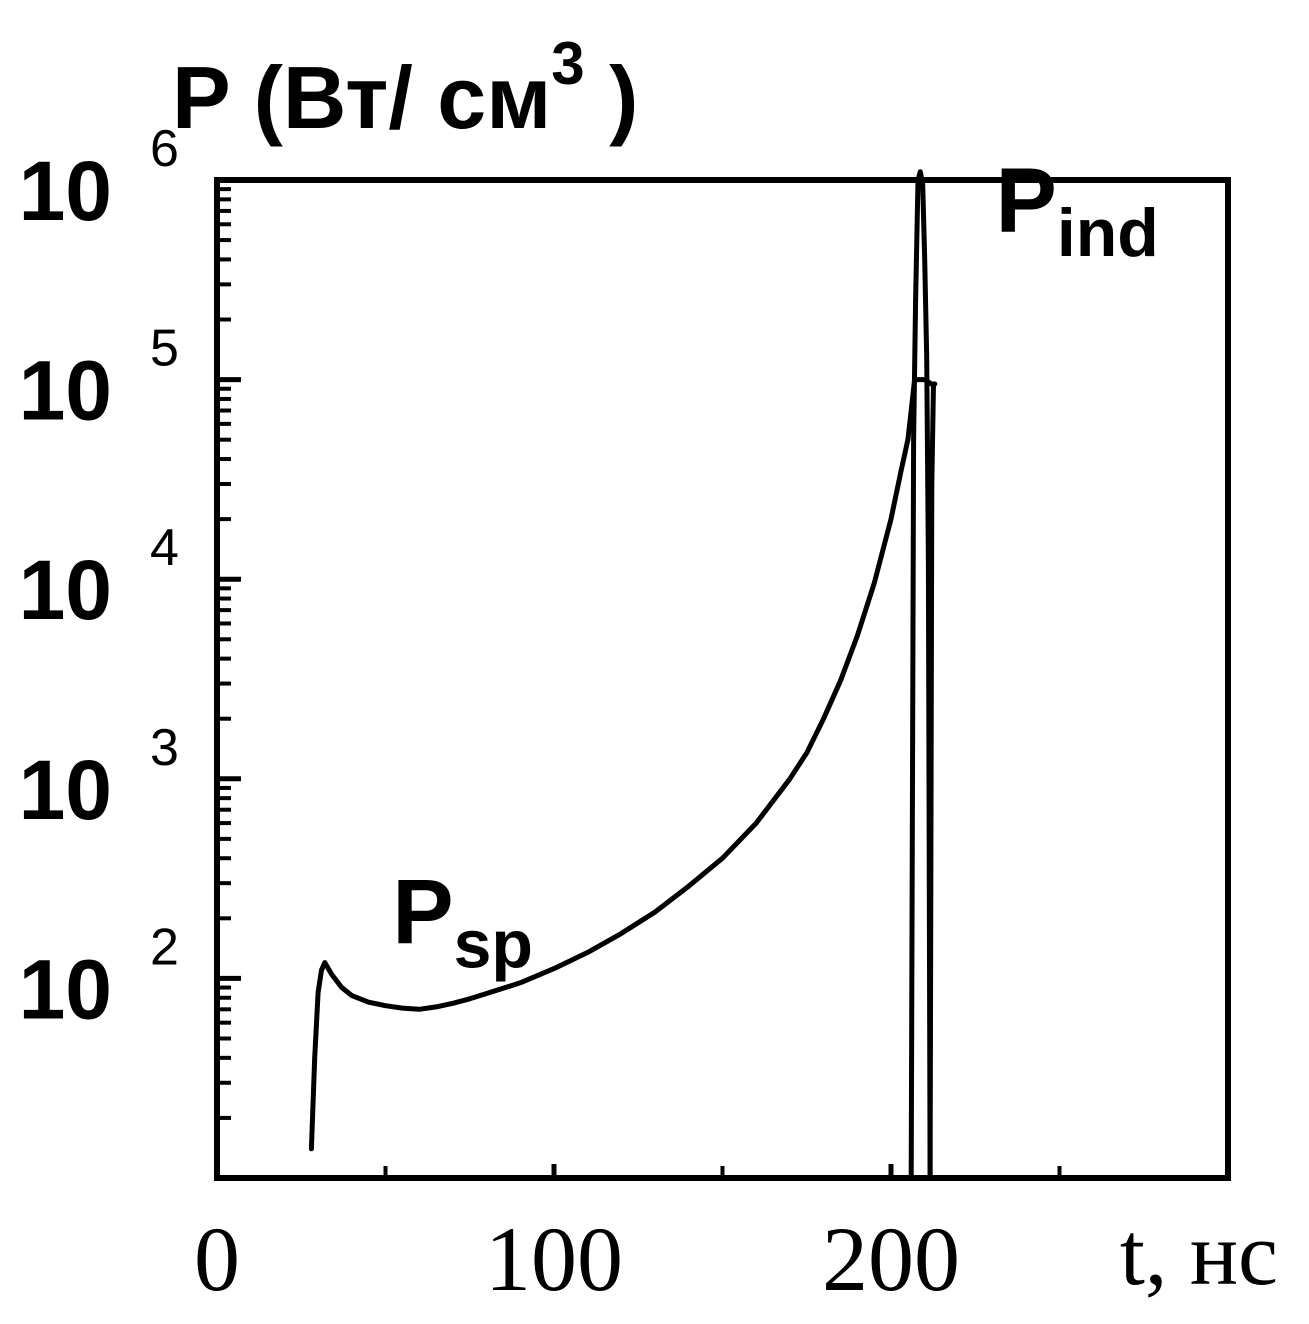 Image resolution: width=1309 pixels, height=1324 pixels. Describe the element at coordinates (164, 748) in the screenshot. I see `y-tick-exponent: 3` at that location.